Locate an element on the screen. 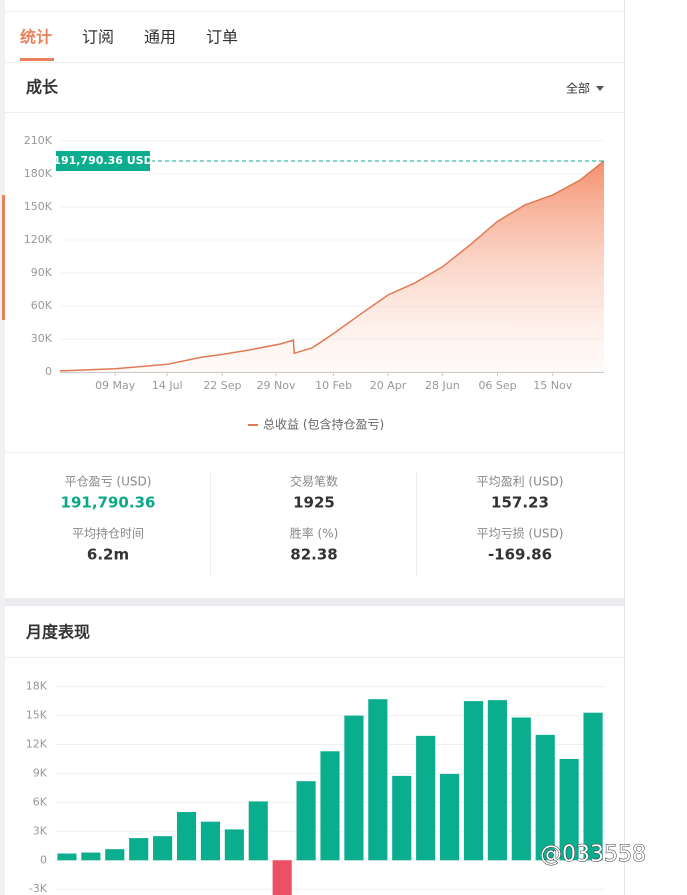 Image resolution: width=687 pixels, height=895 pixels. y-tick-label: 9K is located at coordinates (40, 772).